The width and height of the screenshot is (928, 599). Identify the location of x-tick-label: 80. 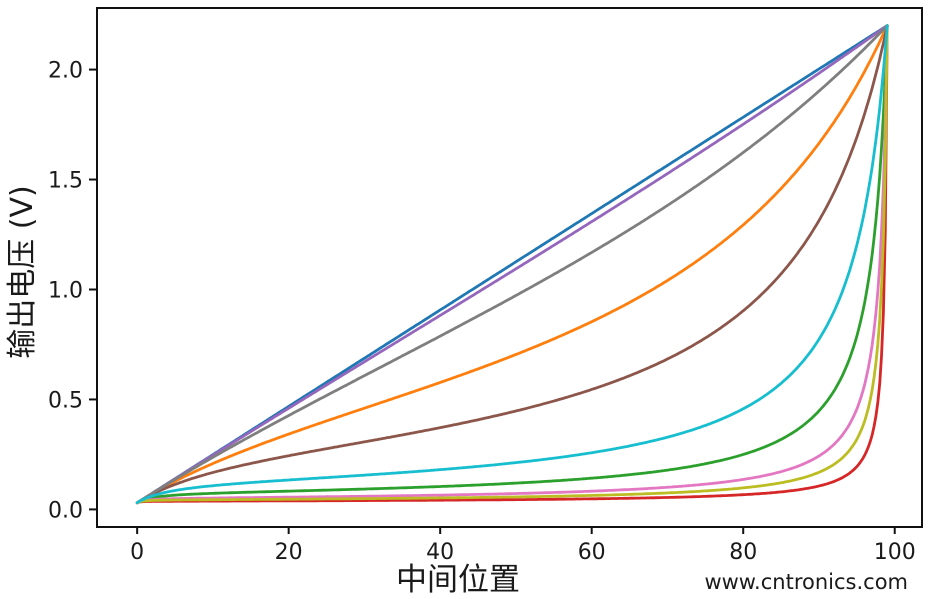
(743, 552).